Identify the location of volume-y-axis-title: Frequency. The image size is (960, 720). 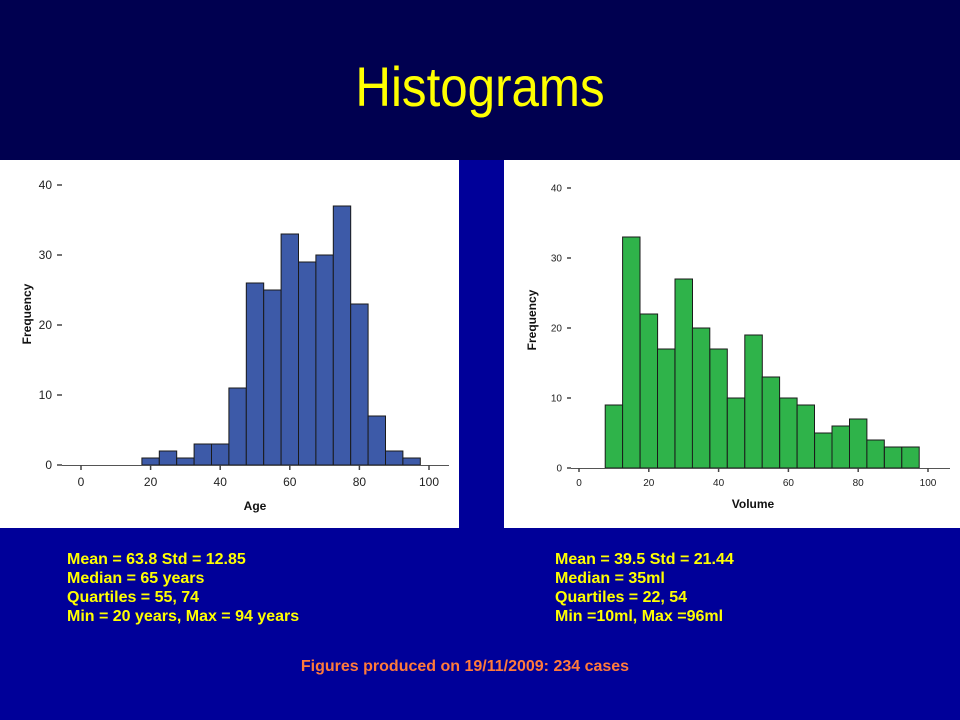
(532, 319).